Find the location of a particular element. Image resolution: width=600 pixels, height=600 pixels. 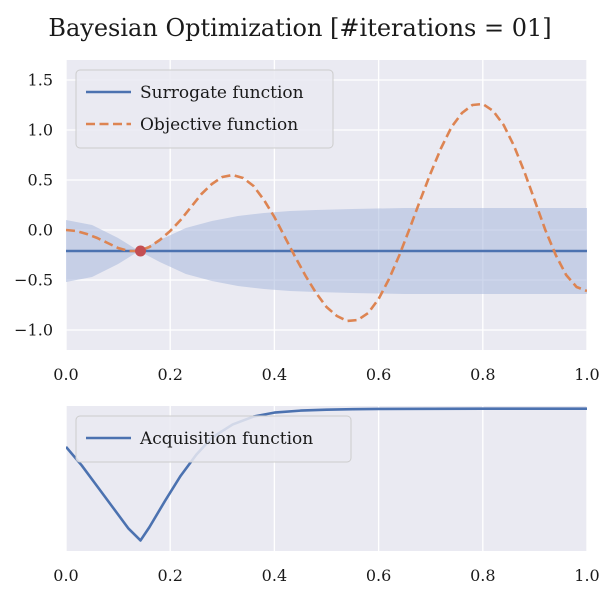

y-tick-label: −1.0 is located at coordinates (33, 330).